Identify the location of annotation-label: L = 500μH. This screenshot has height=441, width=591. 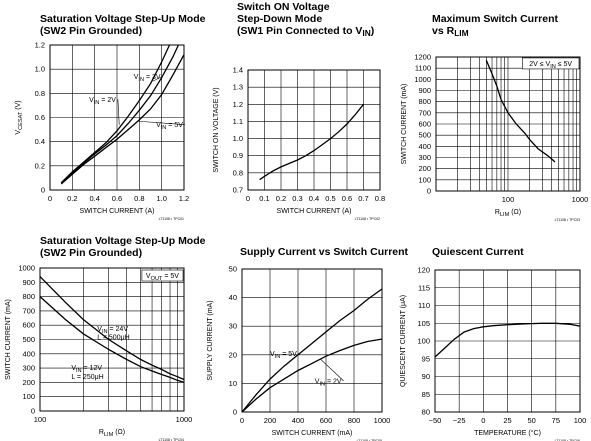
(113, 338).